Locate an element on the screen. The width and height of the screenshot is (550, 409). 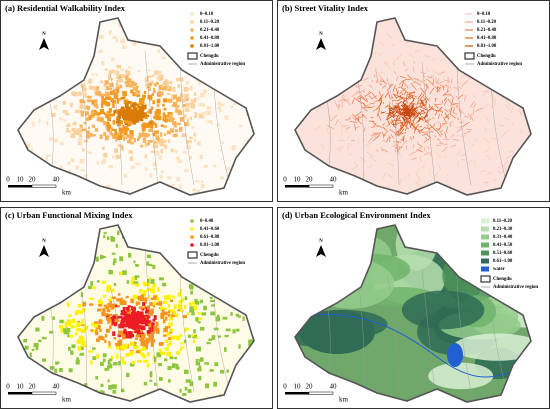
legend-label: Chengdu is located at coordinates (486, 56).